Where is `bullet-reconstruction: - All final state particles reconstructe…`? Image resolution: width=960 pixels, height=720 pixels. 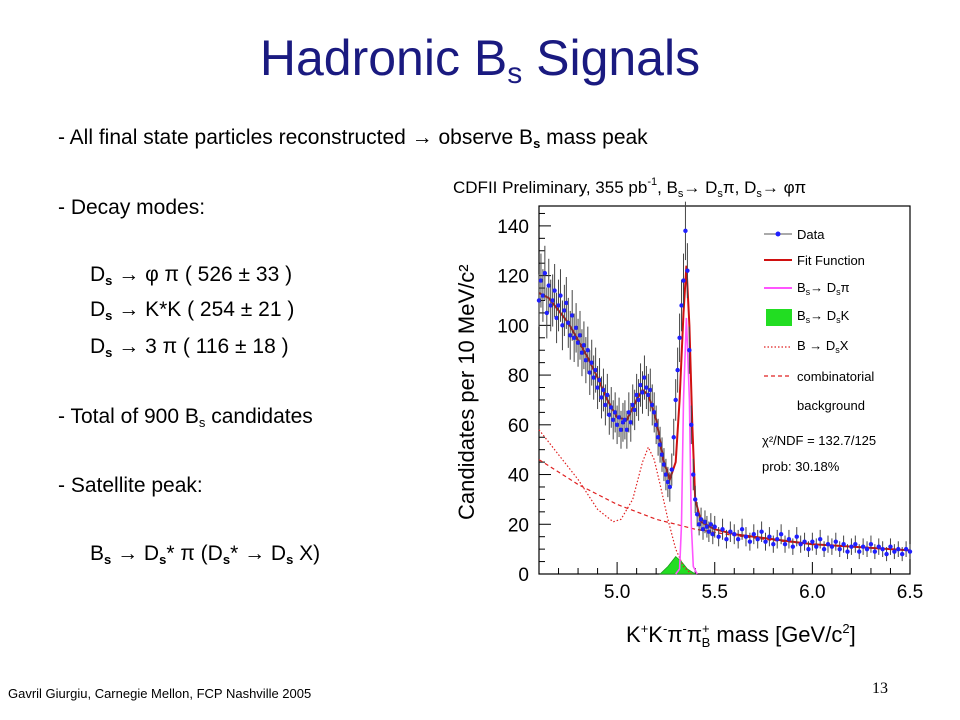 bullet-reconstruction: - All final state particles reconstructe… is located at coordinates (353, 138).